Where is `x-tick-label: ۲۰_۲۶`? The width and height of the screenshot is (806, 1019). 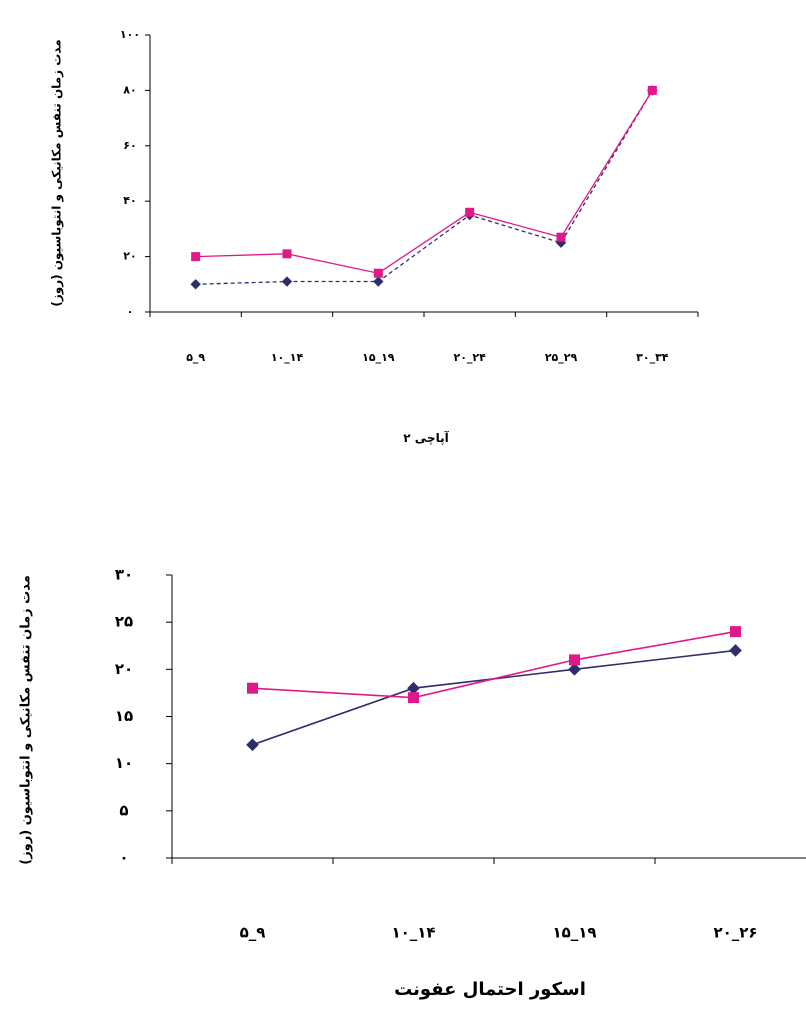 x-tick-label: ۲۰_۲۶ is located at coordinates (735, 933).